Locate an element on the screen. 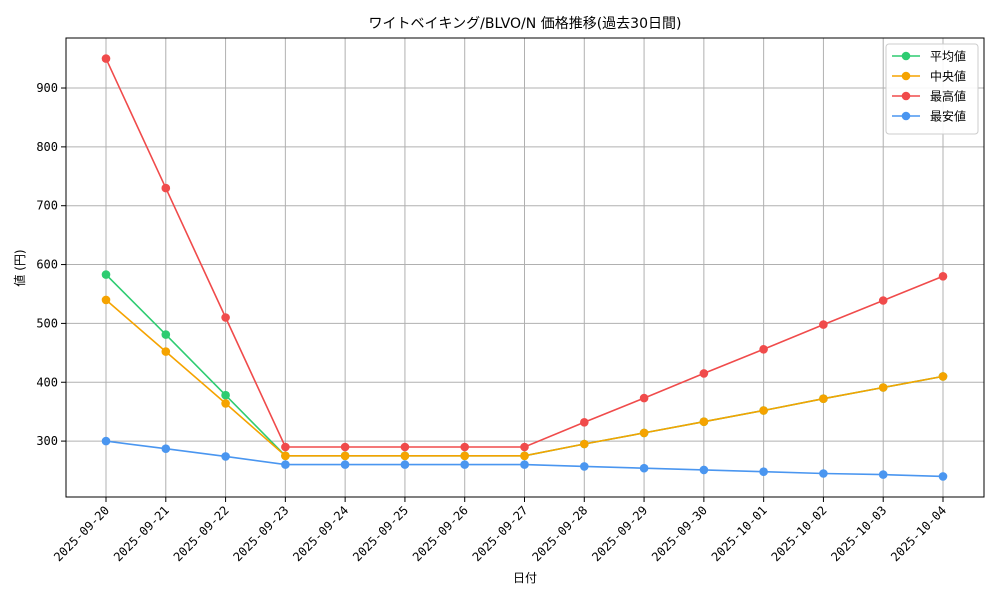 The image size is (1000, 600). legend-box is located at coordinates (932, 89).